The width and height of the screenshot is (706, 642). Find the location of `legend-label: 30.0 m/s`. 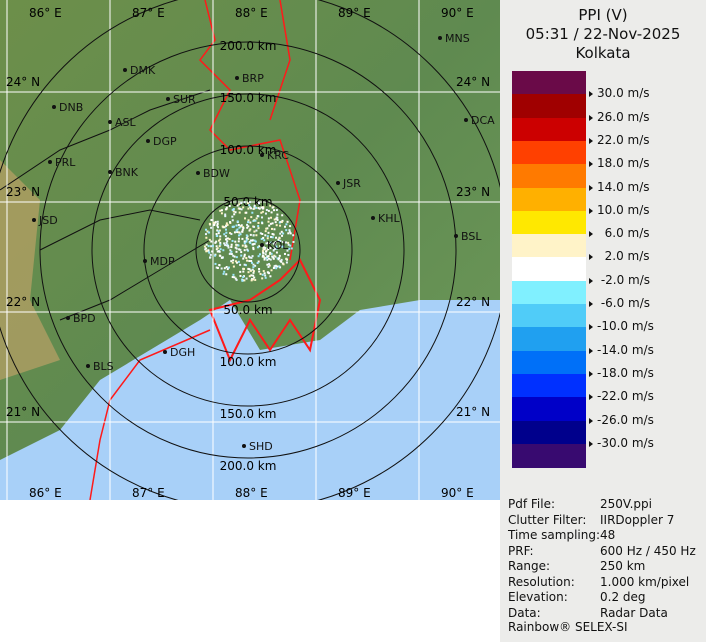

legend-label: 30.0 m/s is located at coordinates (623, 93).